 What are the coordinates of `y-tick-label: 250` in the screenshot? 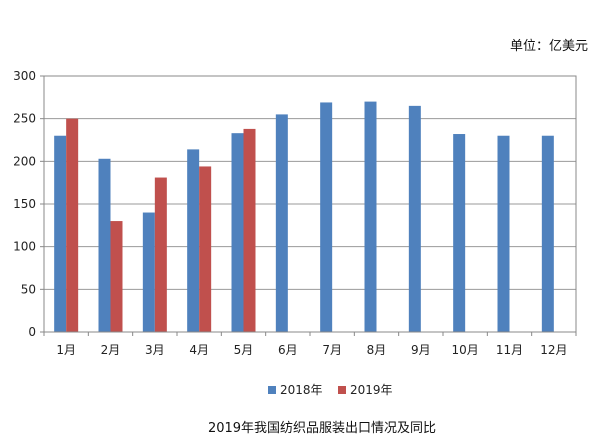 It's located at (24, 119).